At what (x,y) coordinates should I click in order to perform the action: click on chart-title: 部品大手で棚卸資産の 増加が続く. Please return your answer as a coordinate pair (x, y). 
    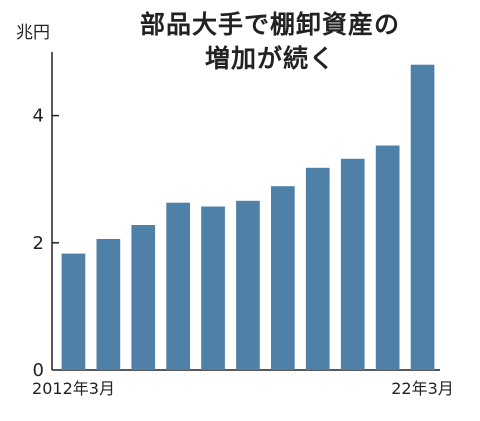
    Looking at the image, I should click on (270, 42).